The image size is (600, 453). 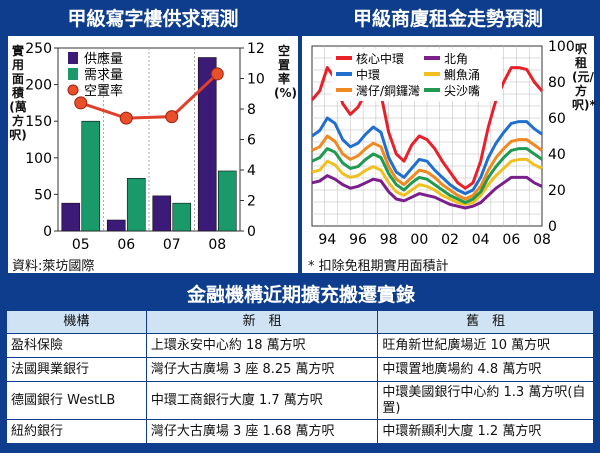 I want to click on legend-label: 空置率, so click(x=103, y=91).